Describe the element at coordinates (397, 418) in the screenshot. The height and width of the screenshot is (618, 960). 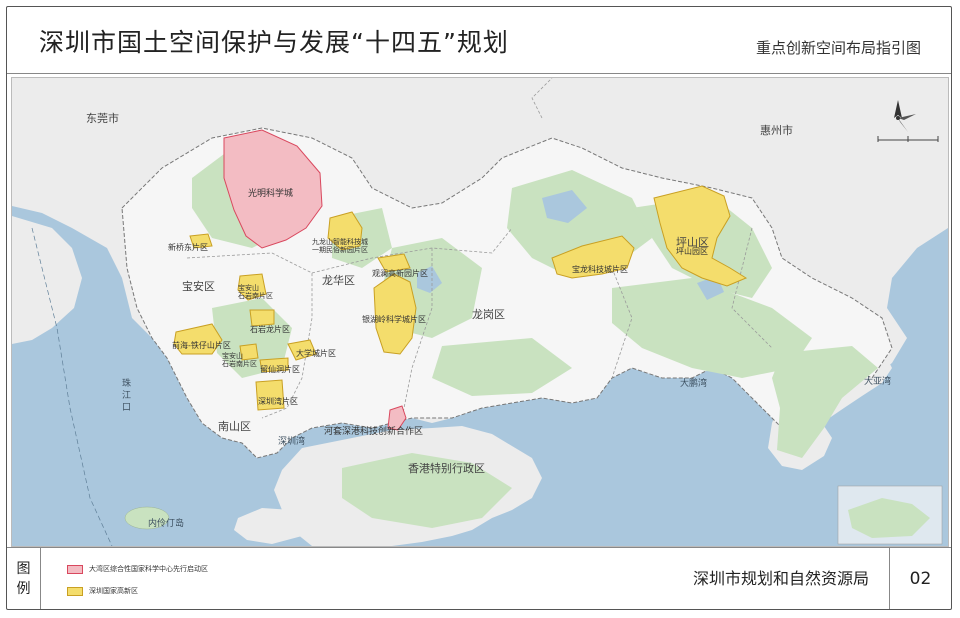
I see `hetao-zone` at that location.